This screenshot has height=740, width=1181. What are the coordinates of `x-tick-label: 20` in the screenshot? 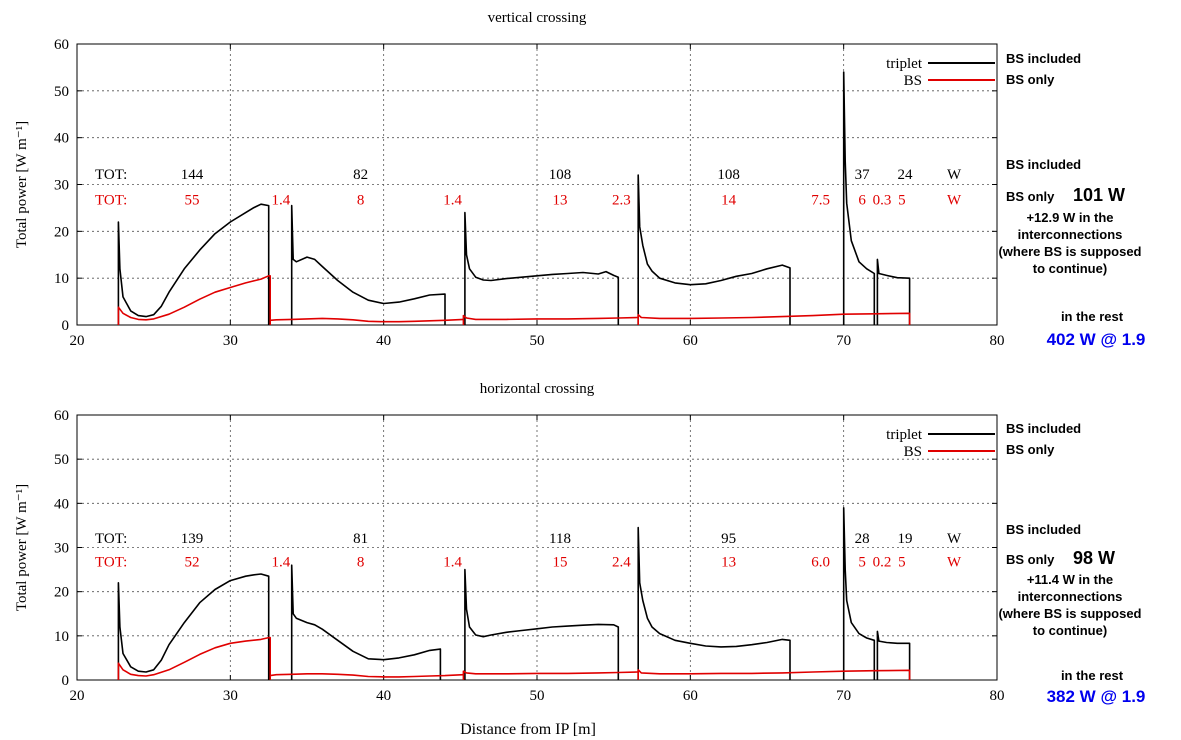 It's located at (77, 341).